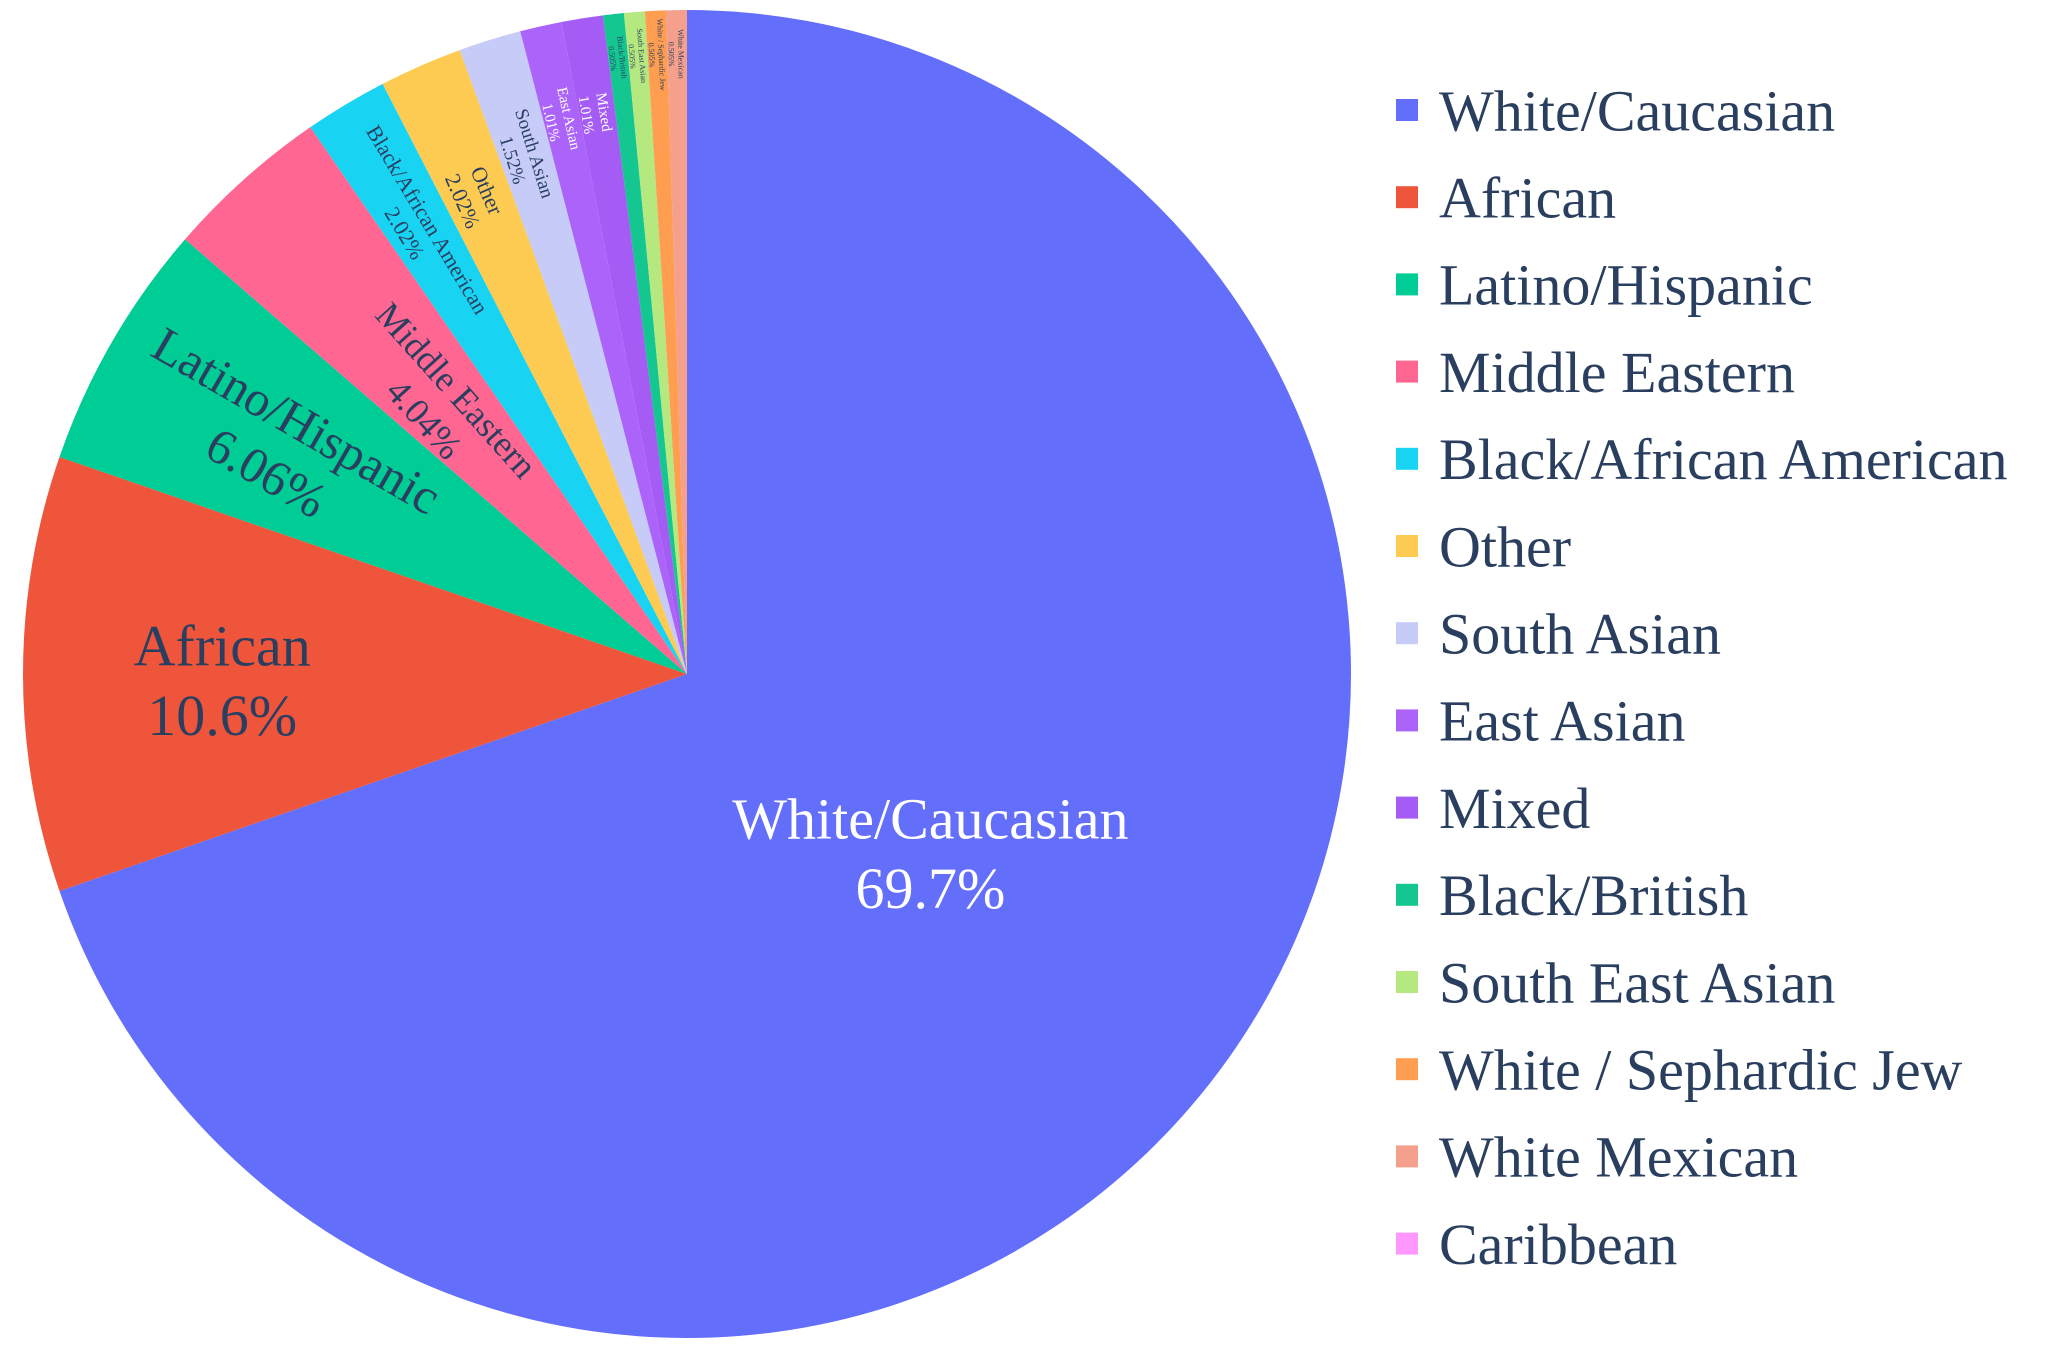  I want to click on slice-label-name: South East Asian, so click(641, 55).